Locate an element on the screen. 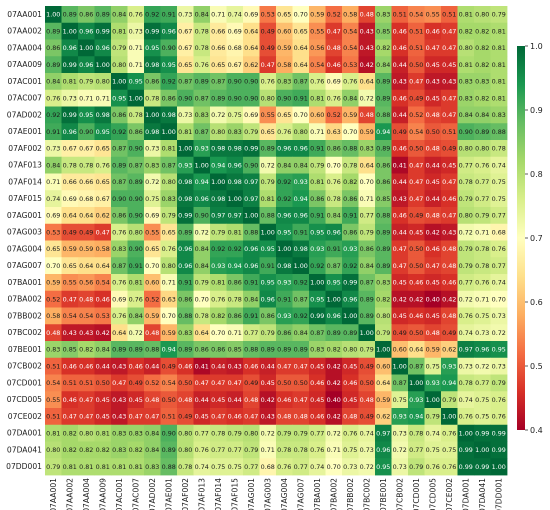  cell-value-label: 0.41 is located at coordinates (400, 165).